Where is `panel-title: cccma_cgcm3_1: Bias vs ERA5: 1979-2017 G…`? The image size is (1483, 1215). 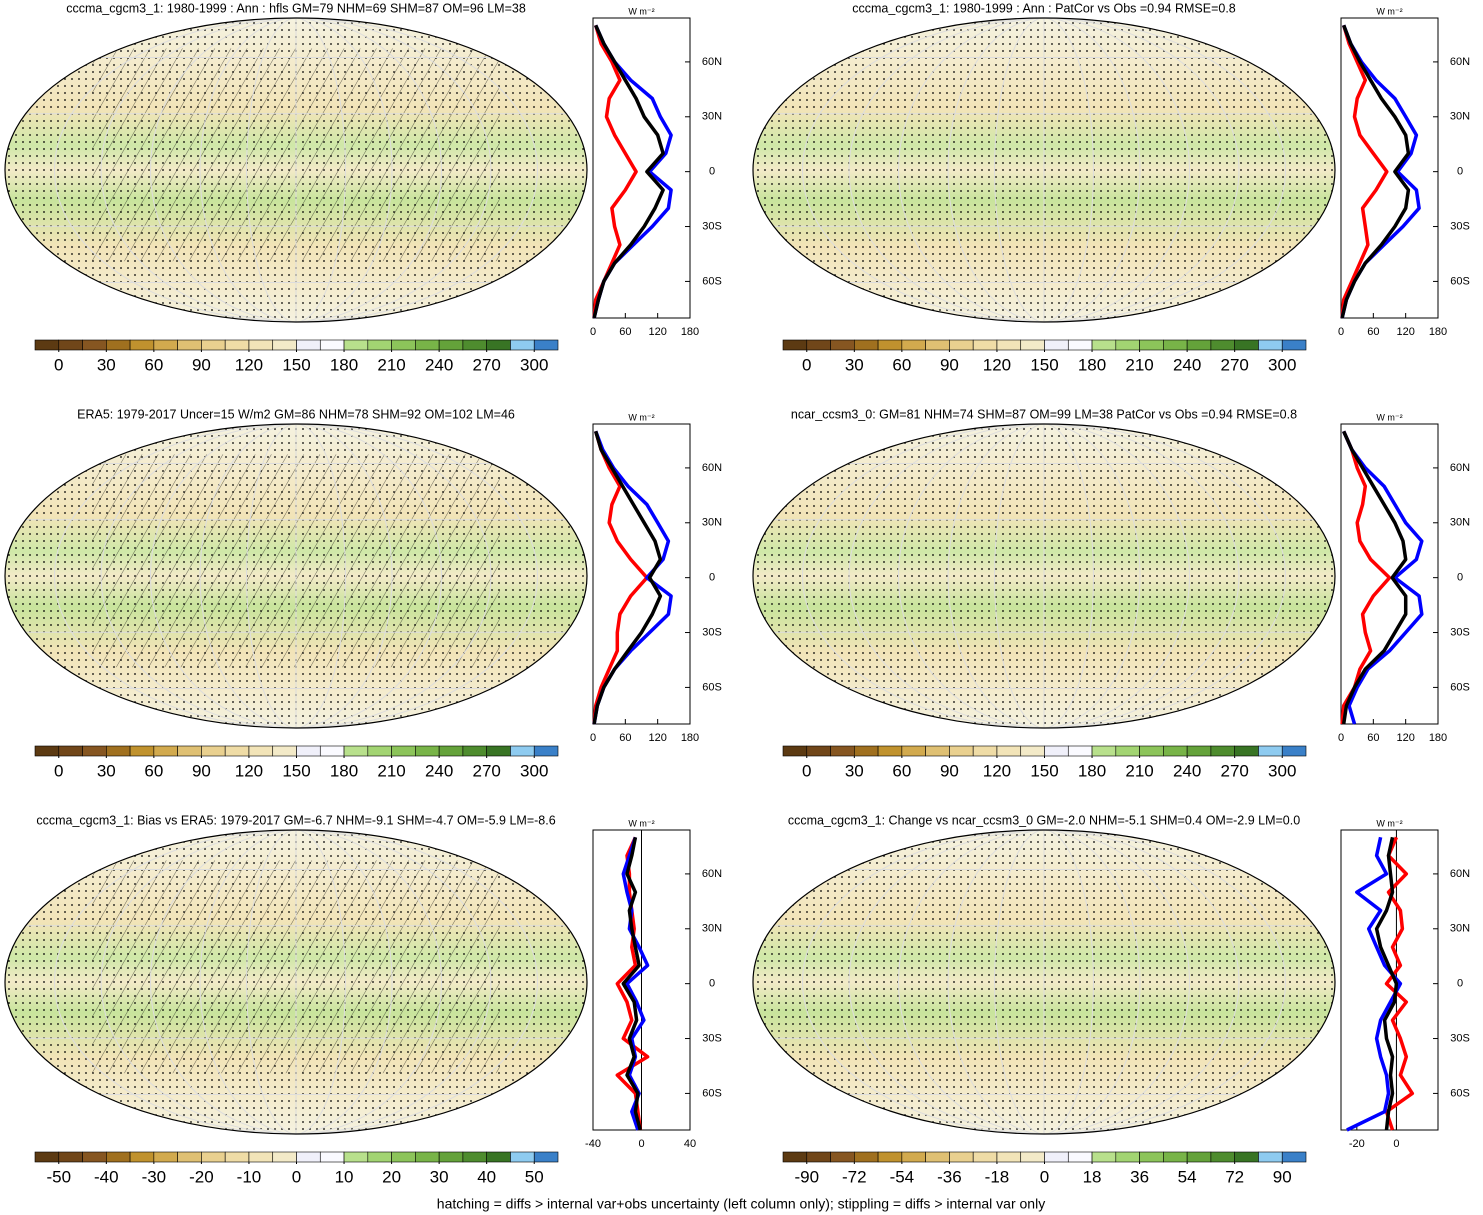 panel-title: cccma_cgcm3_1: Bias vs ERA5: 1979-2017 G… is located at coordinates (295, 820).